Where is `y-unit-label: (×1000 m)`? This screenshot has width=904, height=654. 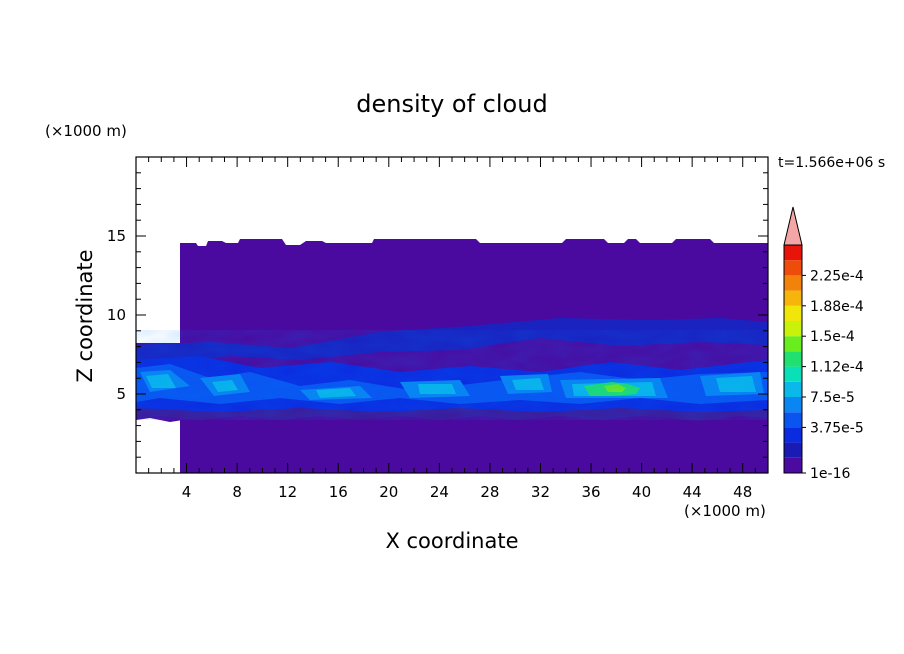
y-unit-label: (×1000 m) is located at coordinates (86, 131).